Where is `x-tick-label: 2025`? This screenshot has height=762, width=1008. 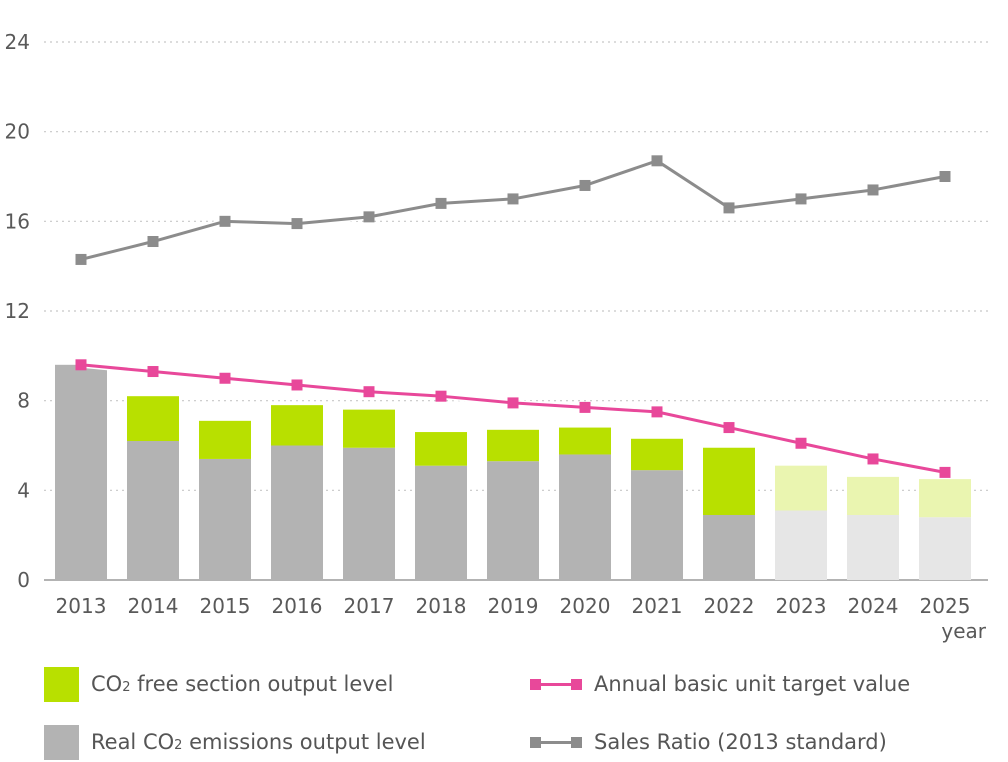 x-tick-label: 2025 is located at coordinates (945, 606).